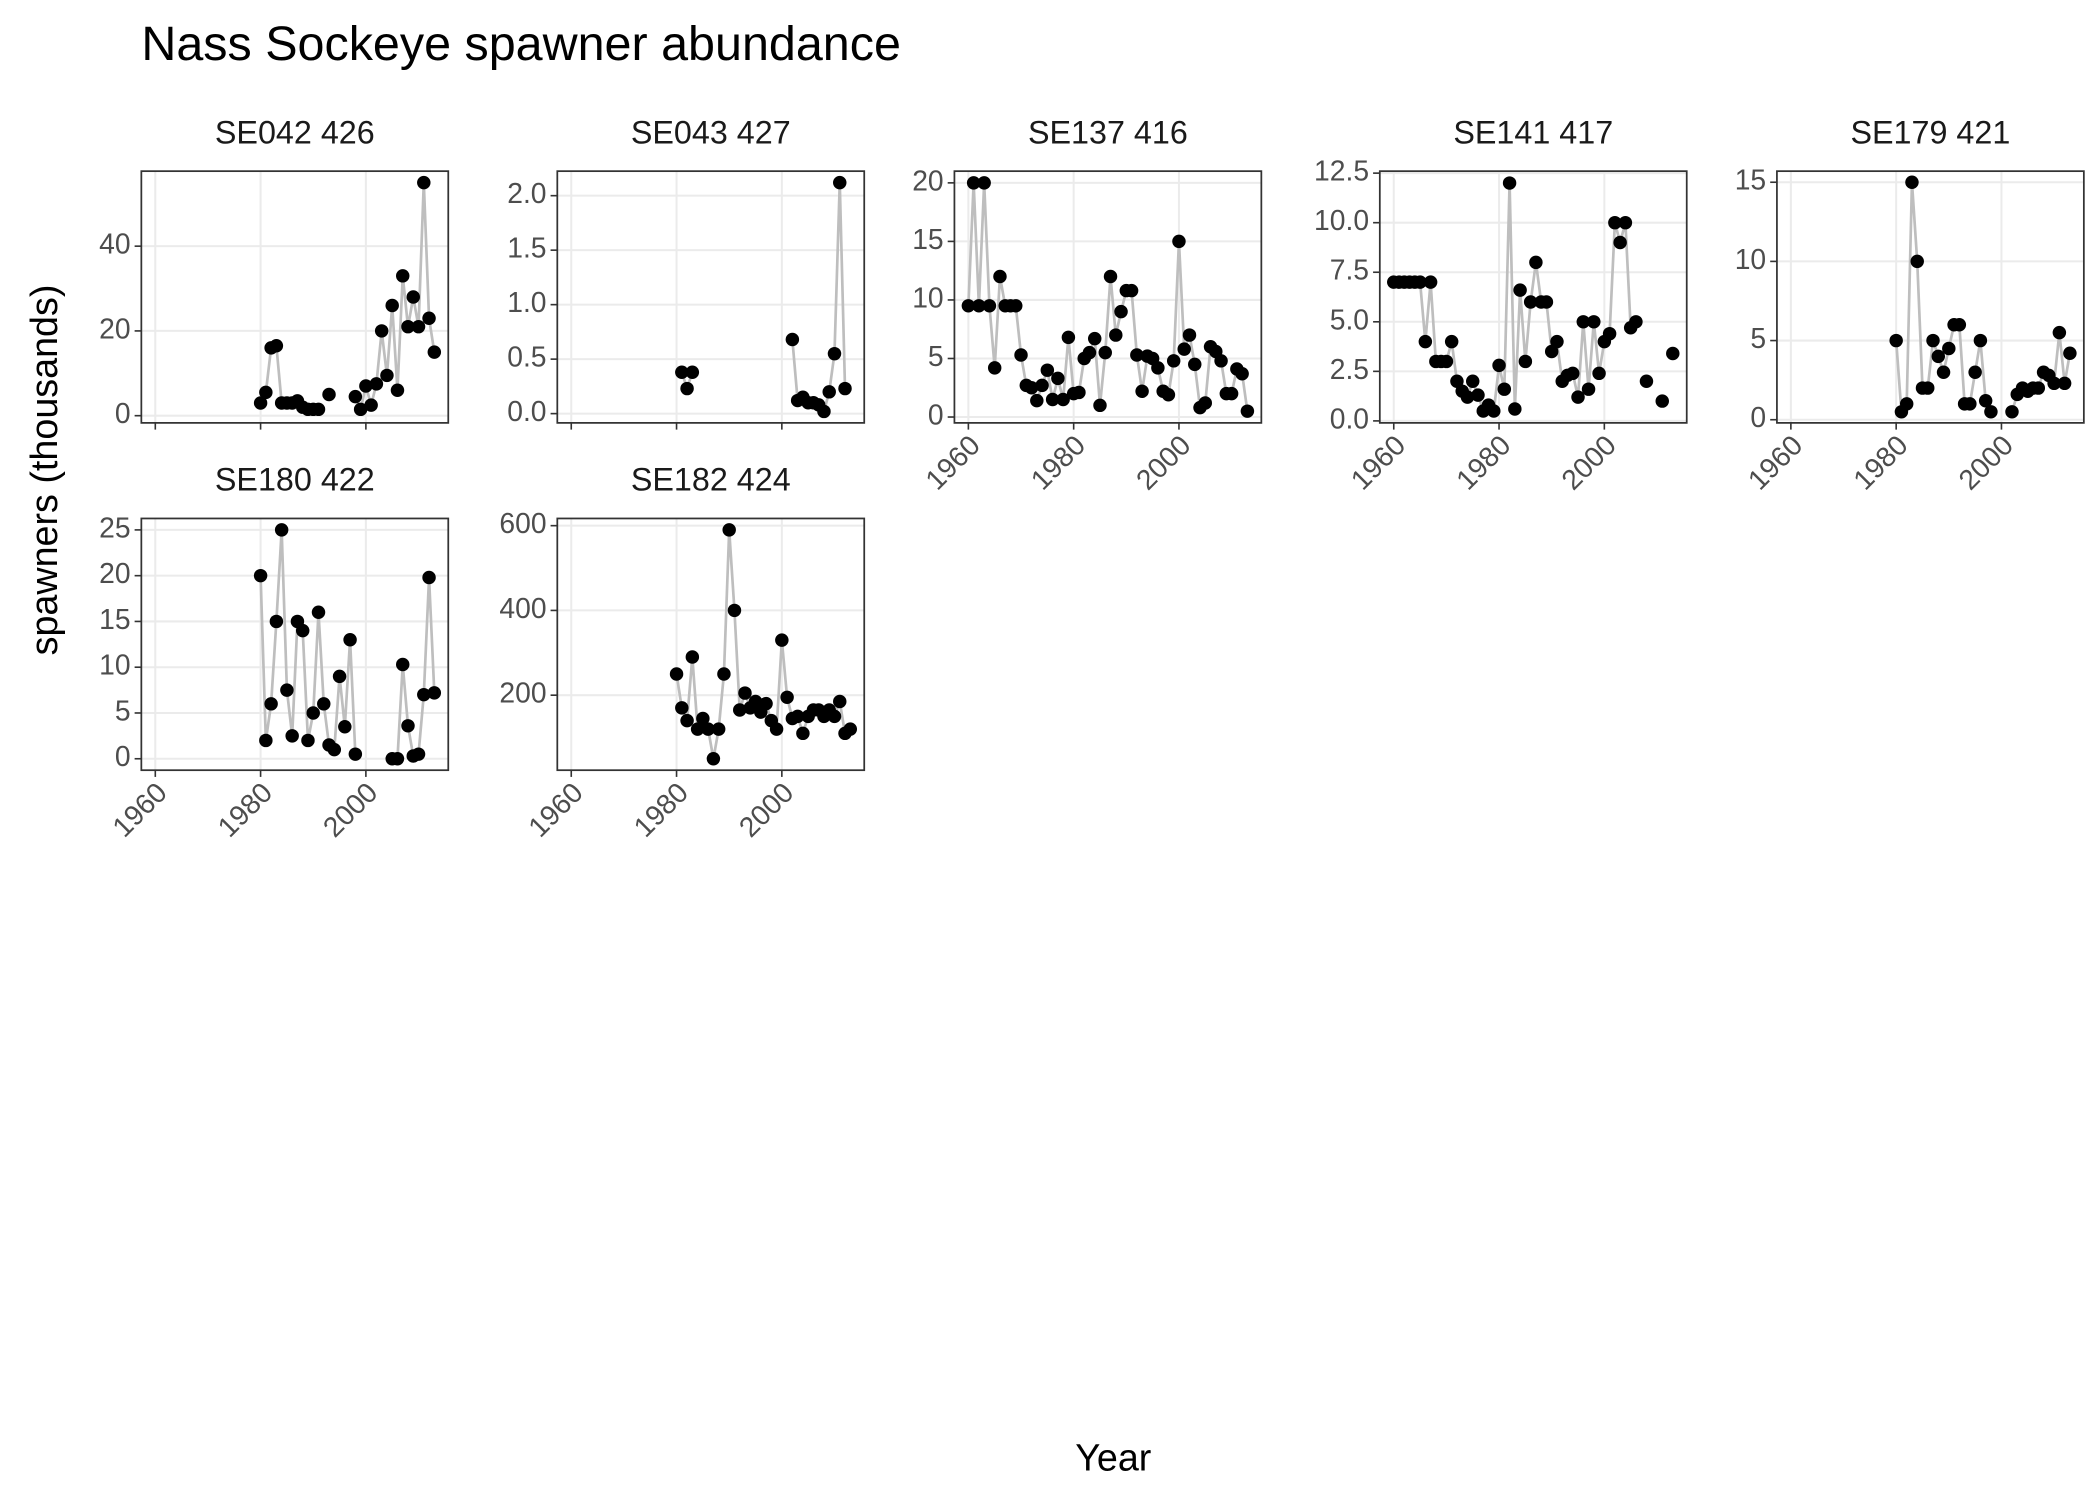  I want to click on facet-title: SE141 417, so click(1533, 132).